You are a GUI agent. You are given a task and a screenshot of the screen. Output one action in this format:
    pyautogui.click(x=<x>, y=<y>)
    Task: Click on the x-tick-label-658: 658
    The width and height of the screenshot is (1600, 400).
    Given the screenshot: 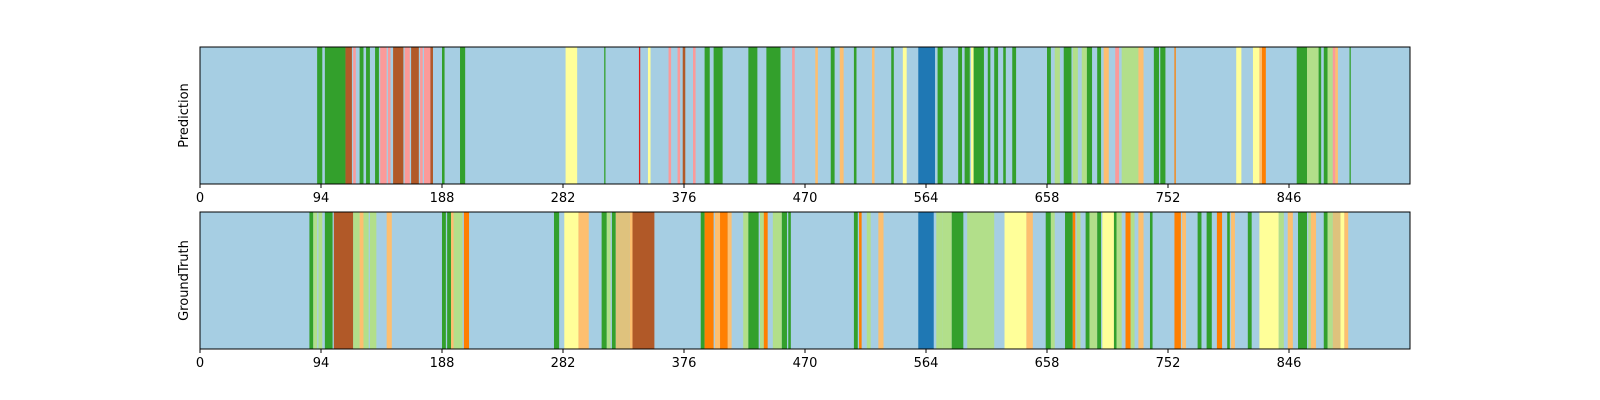 What is the action you would take?
    pyautogui.click(x=1047, y=198)
    